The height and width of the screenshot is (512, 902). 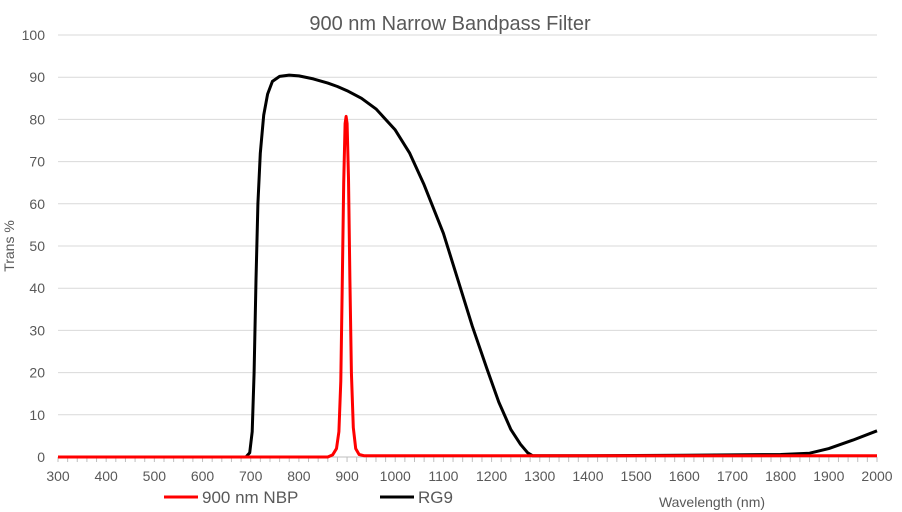 What do you see at coordinates (37, 415) in the screenshot?
I see `y-tick-label: 10` at bounding box center [37, 415].